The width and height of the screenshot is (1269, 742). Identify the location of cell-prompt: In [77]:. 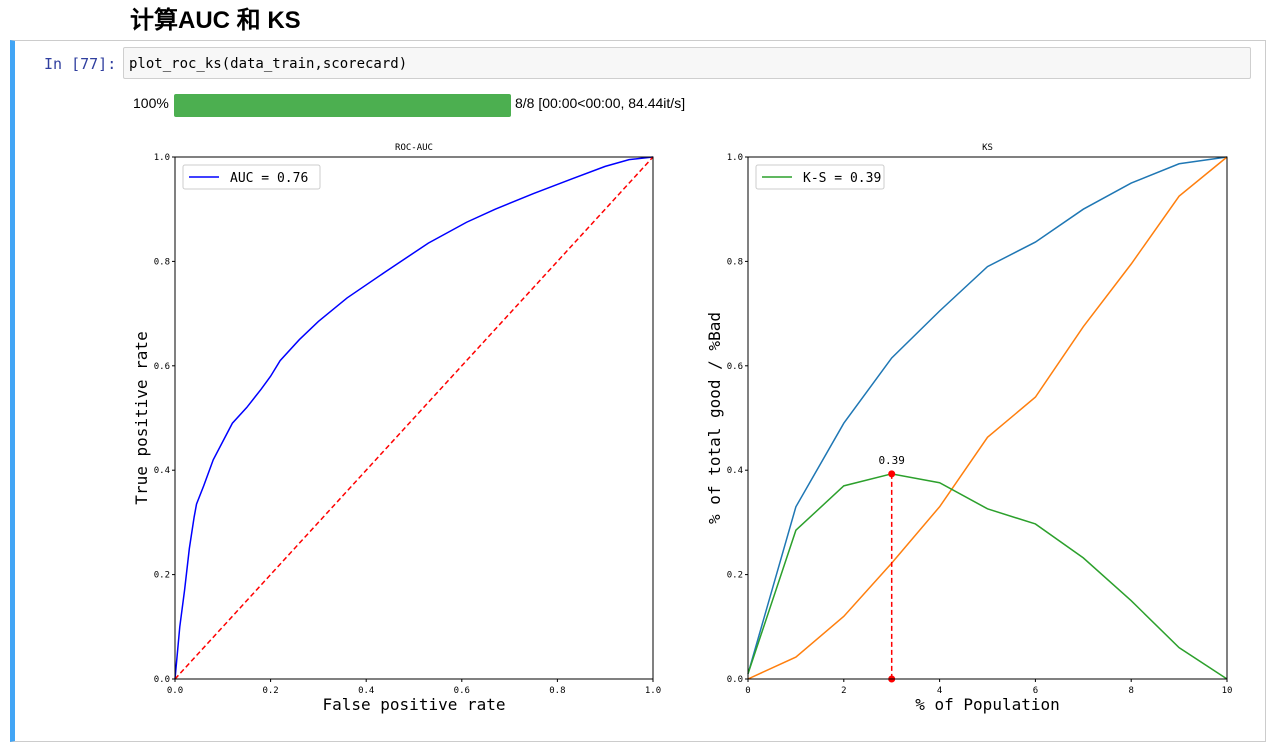
(80, 64).